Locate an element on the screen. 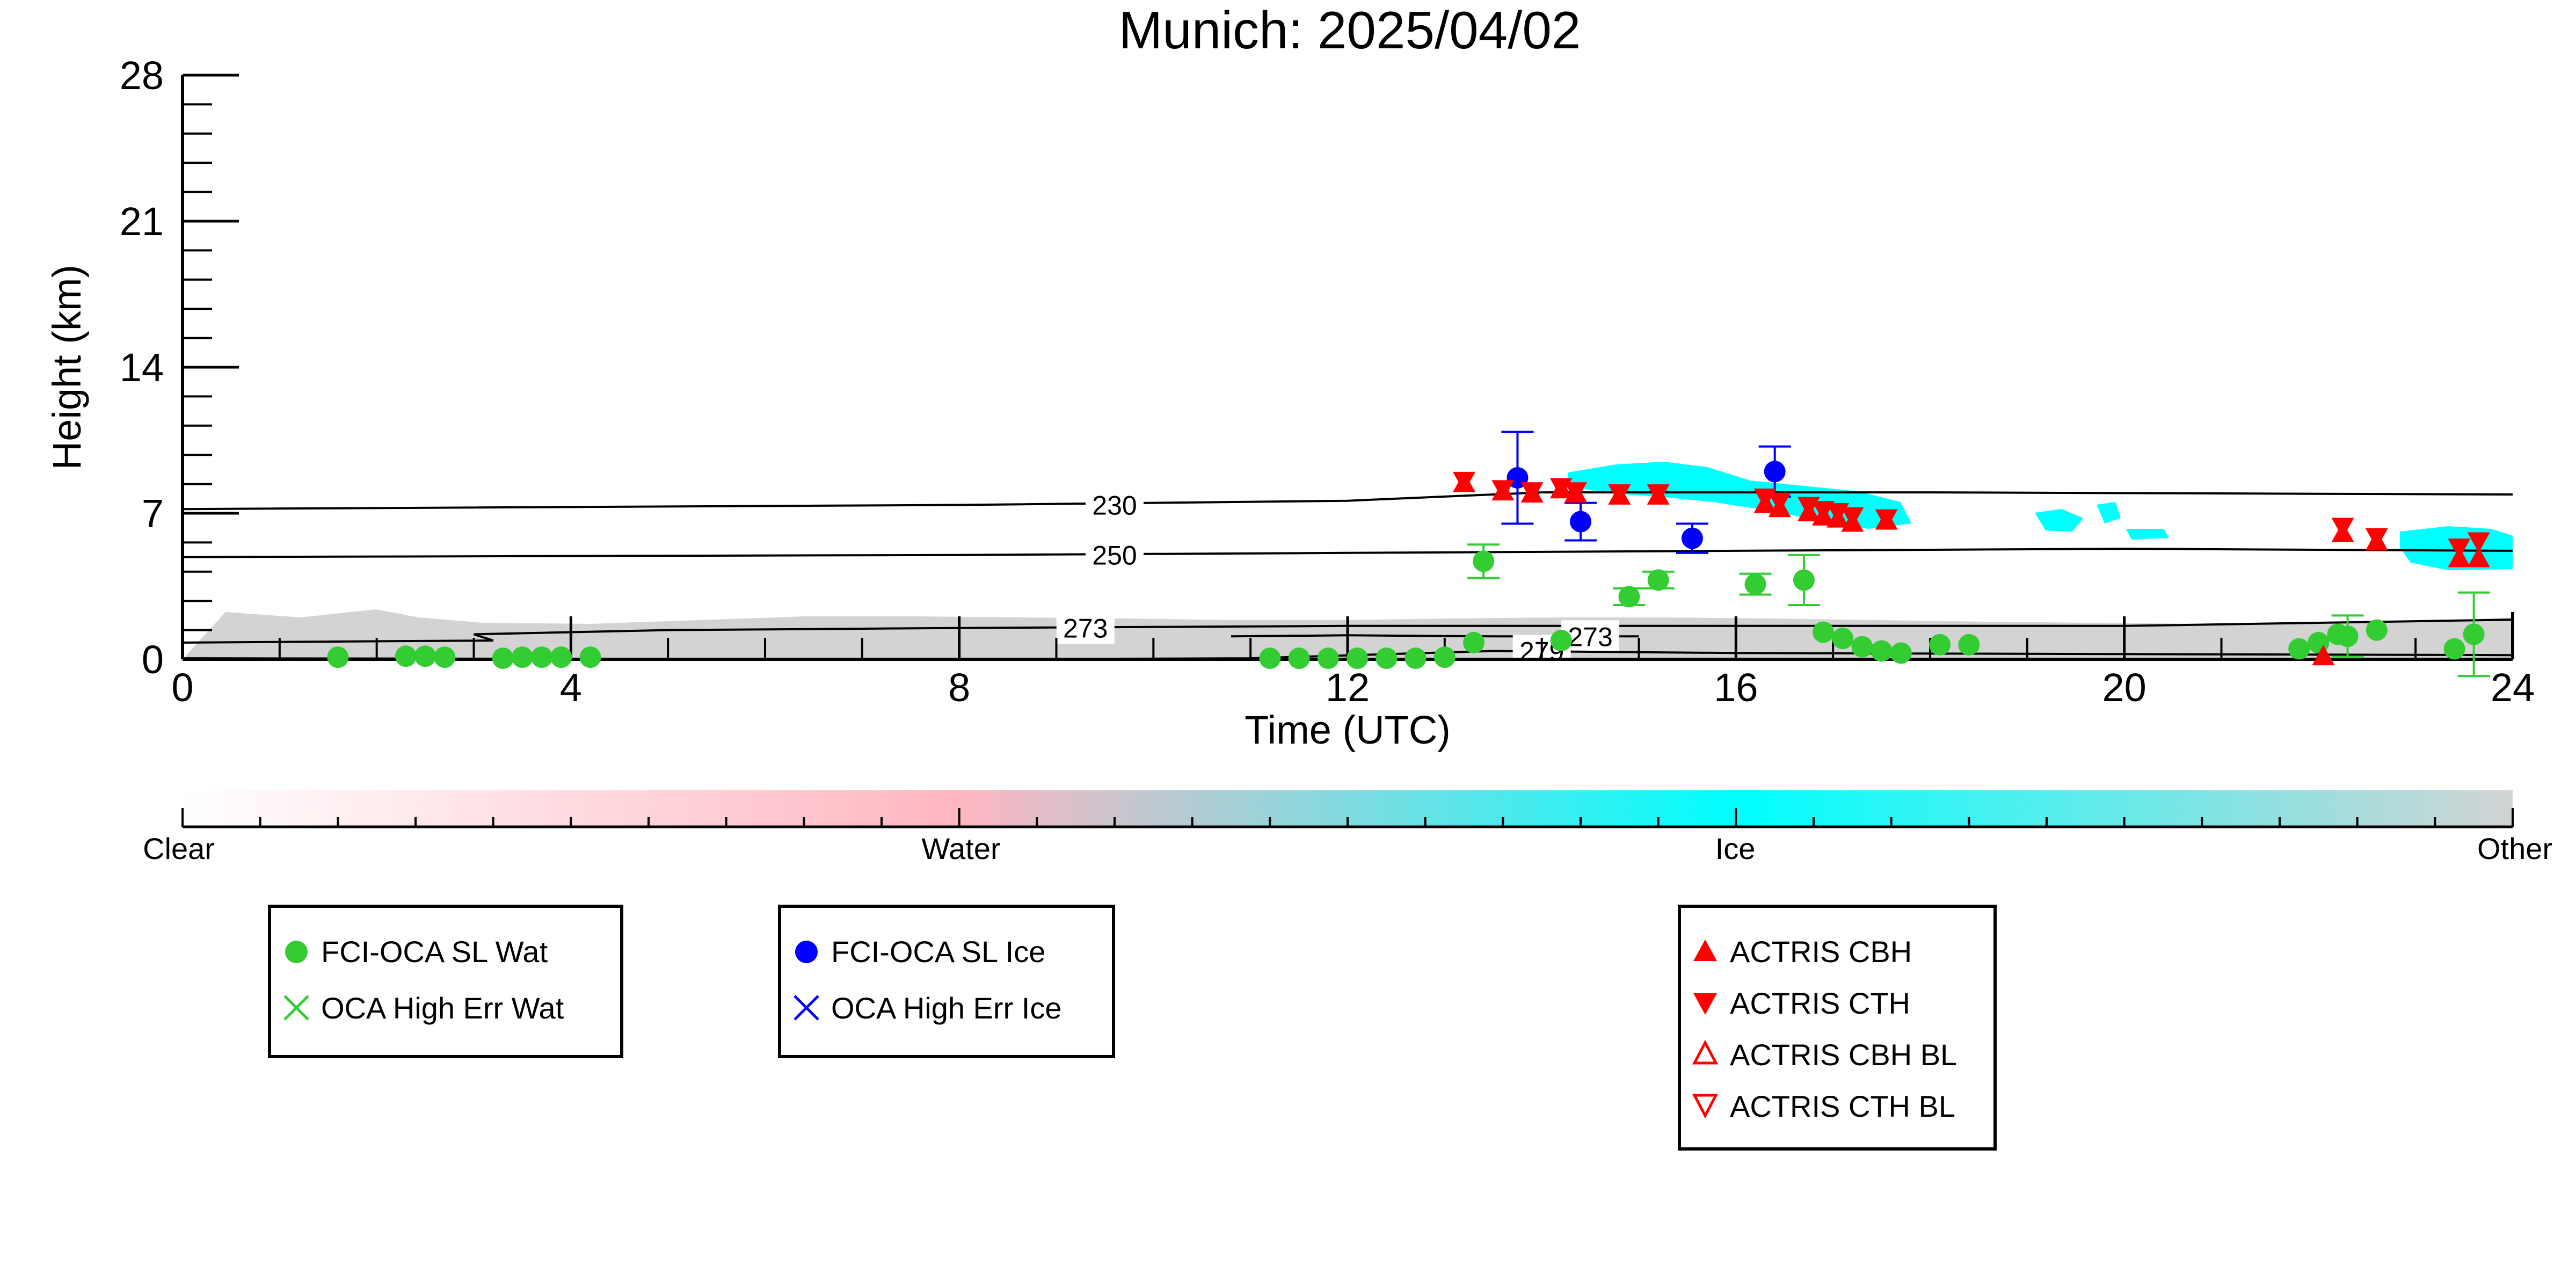 The width and height of the screenshot is (2576, 1288). legend-marker-oca-high-err-wat is located at coordinates (296, 1008).